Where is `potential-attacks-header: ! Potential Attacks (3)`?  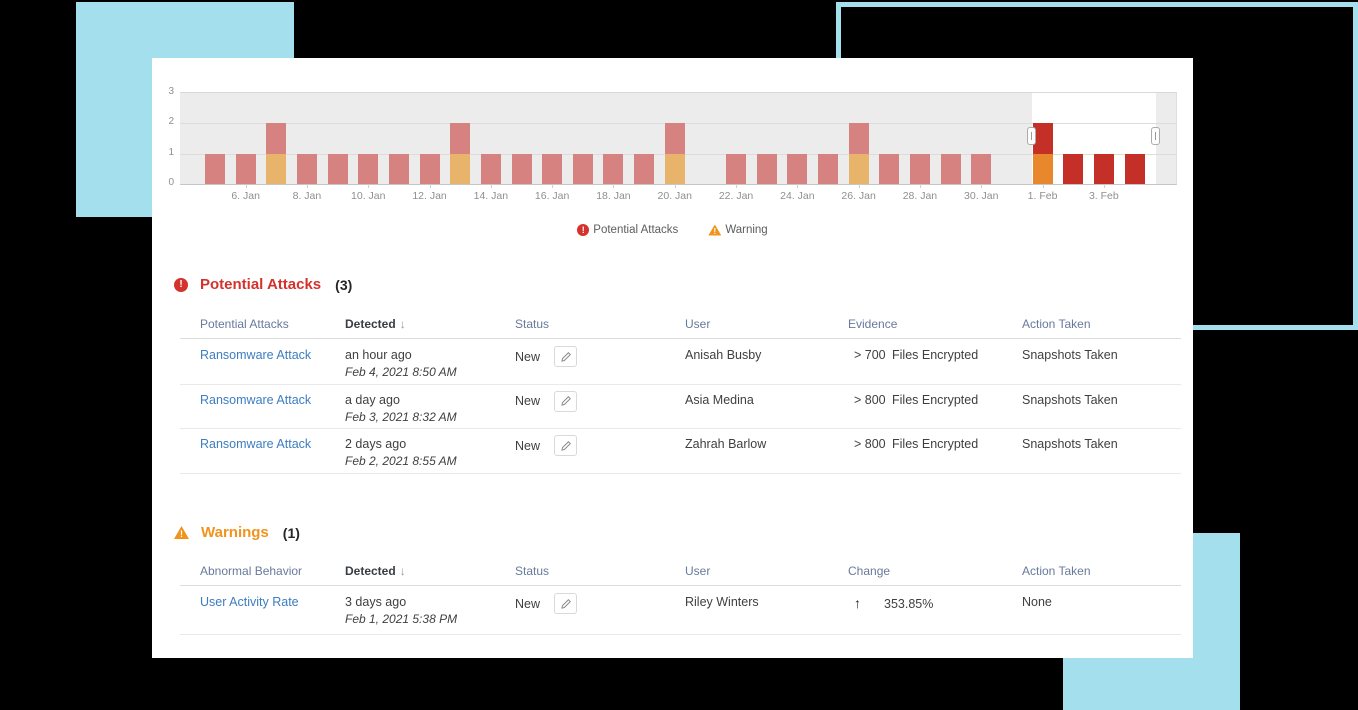
potential-attacks-header: ! Potential Attacks (3) is located at coordinates (263, 284).